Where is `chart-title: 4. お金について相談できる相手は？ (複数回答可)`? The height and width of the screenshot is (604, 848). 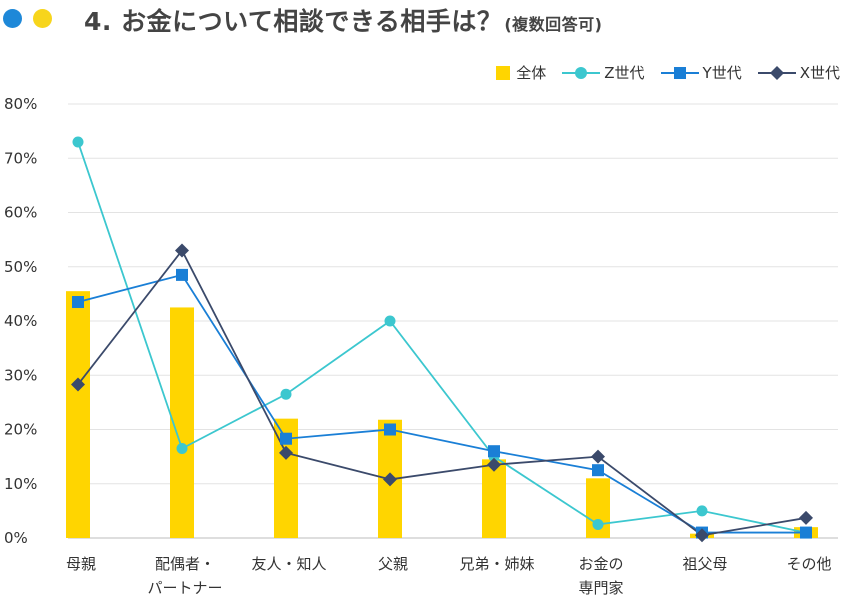
chart-title: 4. お金について相談できる相手は？ (複数回答可) is located at coordinates (343, 20).